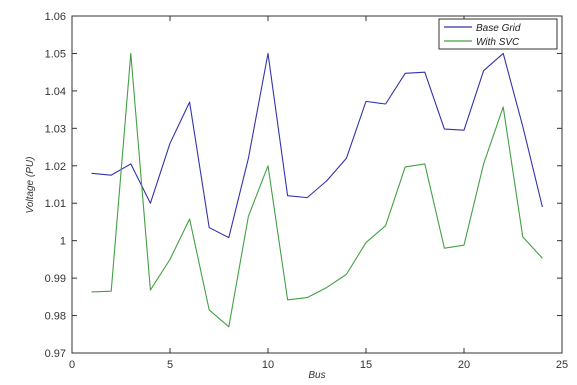 The height and width of the screenshot is (385, 577). Describe the element at coordinates (55, 17) in the screenshot. I see `y-tick-label: 1.06` at that location.